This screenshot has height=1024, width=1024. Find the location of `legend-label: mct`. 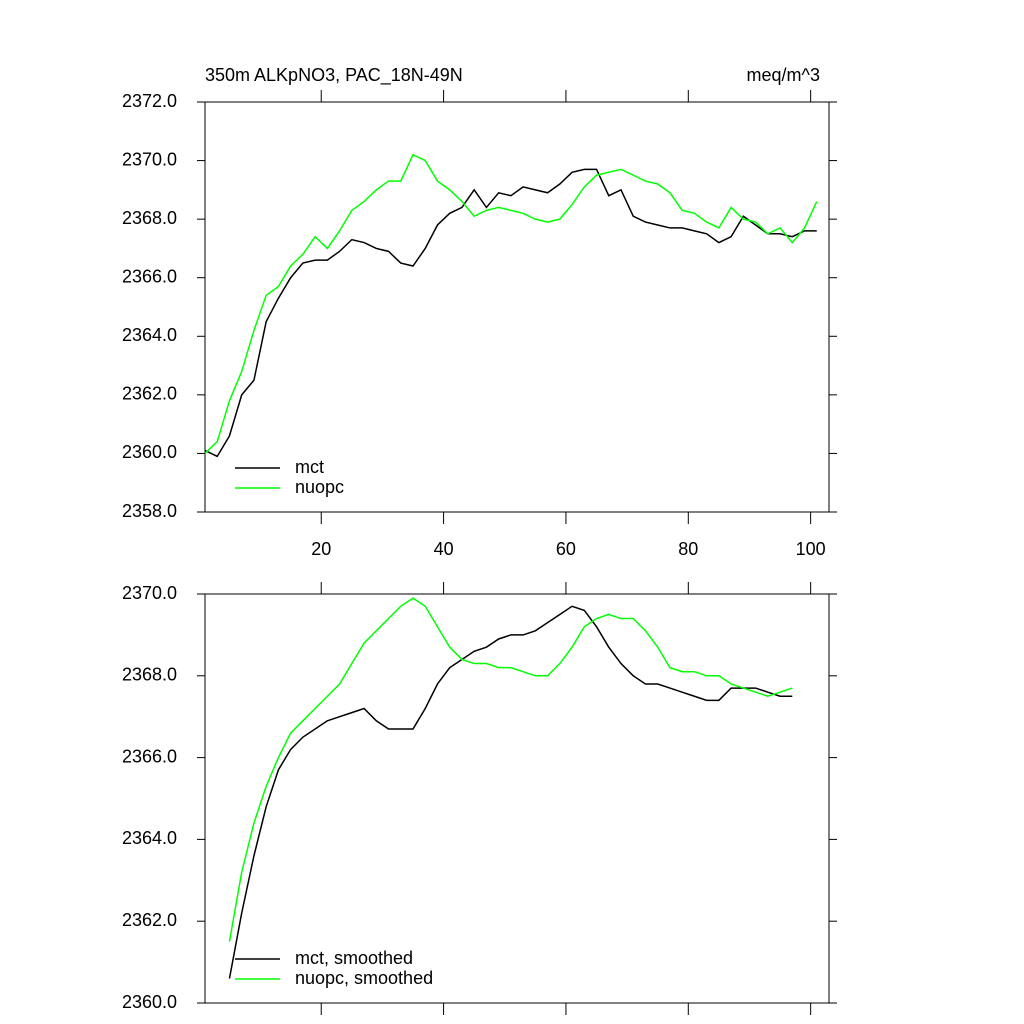

legend-label: mct is located at coordinates (309, 467).